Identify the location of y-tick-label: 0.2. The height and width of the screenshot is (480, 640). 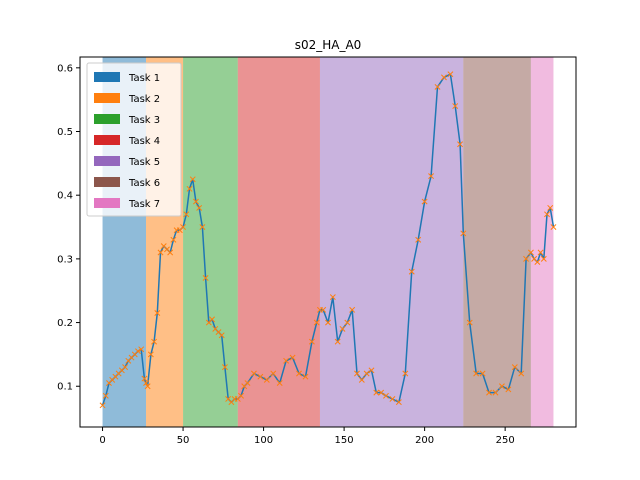
(65, 323).